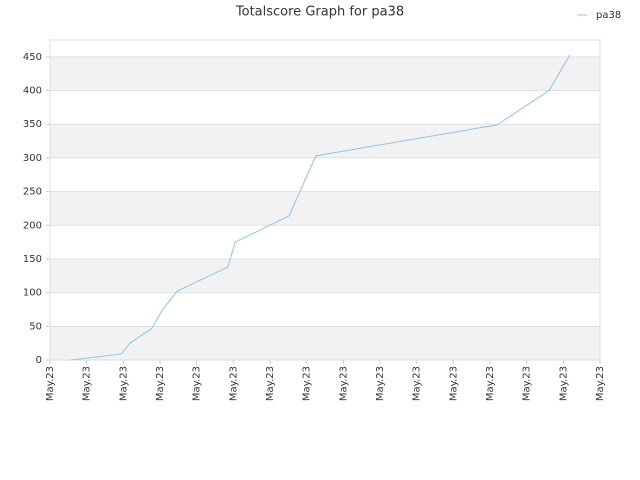 The height and width of the screenshot is (480, 640). What do you see at coordinates (39, 360) in the screenshot?
I see `y-tick-label: 0` at bounding box center [39, 360].